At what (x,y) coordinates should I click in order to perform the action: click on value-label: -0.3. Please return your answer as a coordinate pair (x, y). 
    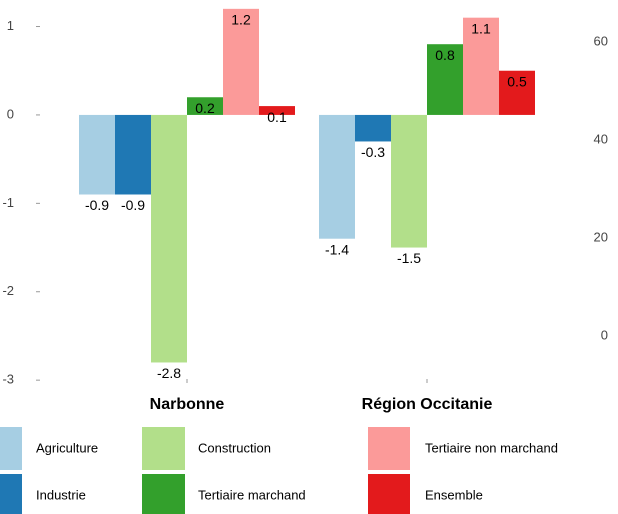
    Looking at the image, I should click on (373, 152).